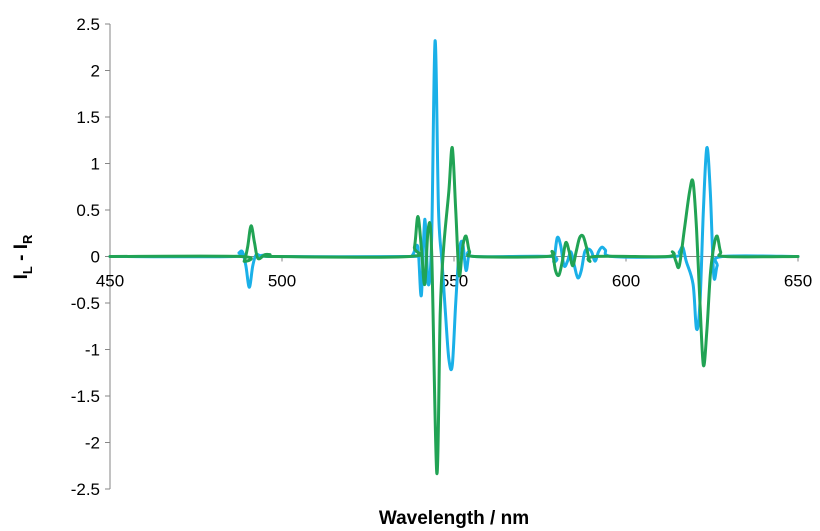 The width and height of the screenshot is (820, 531). I want to click on y-axis-title-sub1: L, so click(27, 270).